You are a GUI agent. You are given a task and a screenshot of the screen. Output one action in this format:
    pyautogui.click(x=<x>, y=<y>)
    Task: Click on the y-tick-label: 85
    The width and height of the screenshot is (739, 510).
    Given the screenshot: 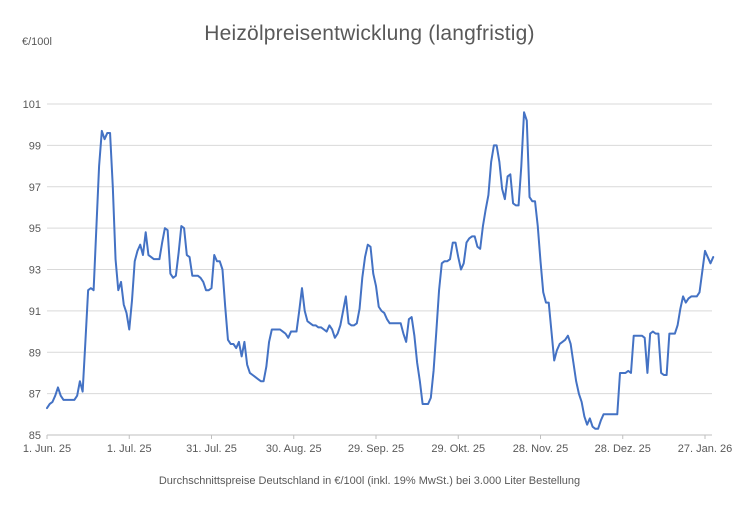 What is the action you would take?
    pyautogui.click(x=35, y=436)
    